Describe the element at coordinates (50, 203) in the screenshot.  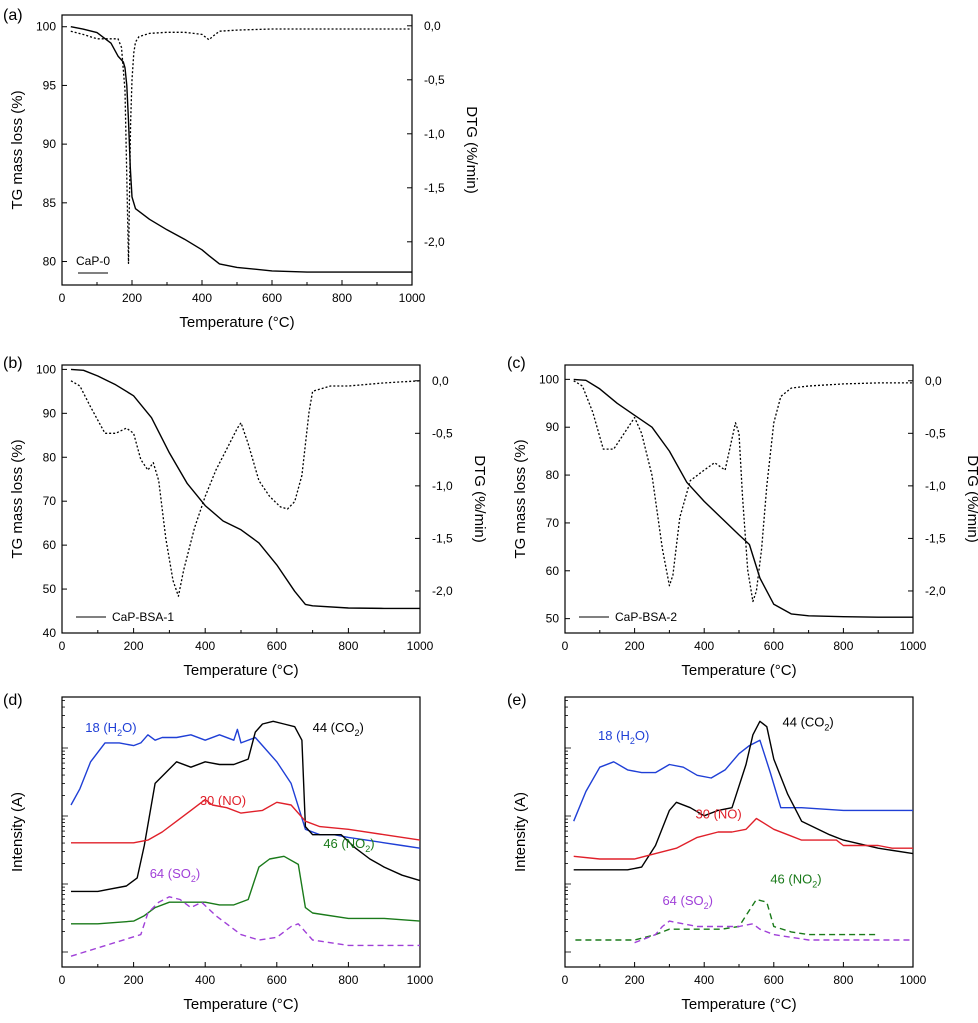
I see `y-tick-label: 85` at that location.